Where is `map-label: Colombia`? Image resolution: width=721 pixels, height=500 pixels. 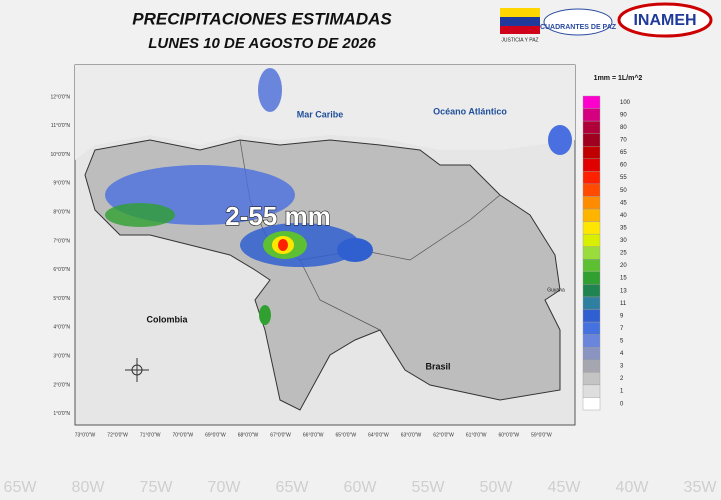
map-label: Colombia is located at coordinates (167, 319).